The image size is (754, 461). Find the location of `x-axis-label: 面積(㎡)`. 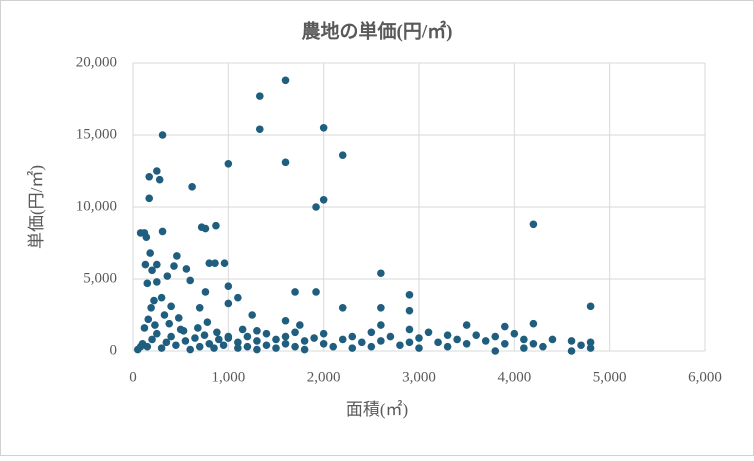

x-axis-label: 面積(㎡) is located at coordinates (377, 409).